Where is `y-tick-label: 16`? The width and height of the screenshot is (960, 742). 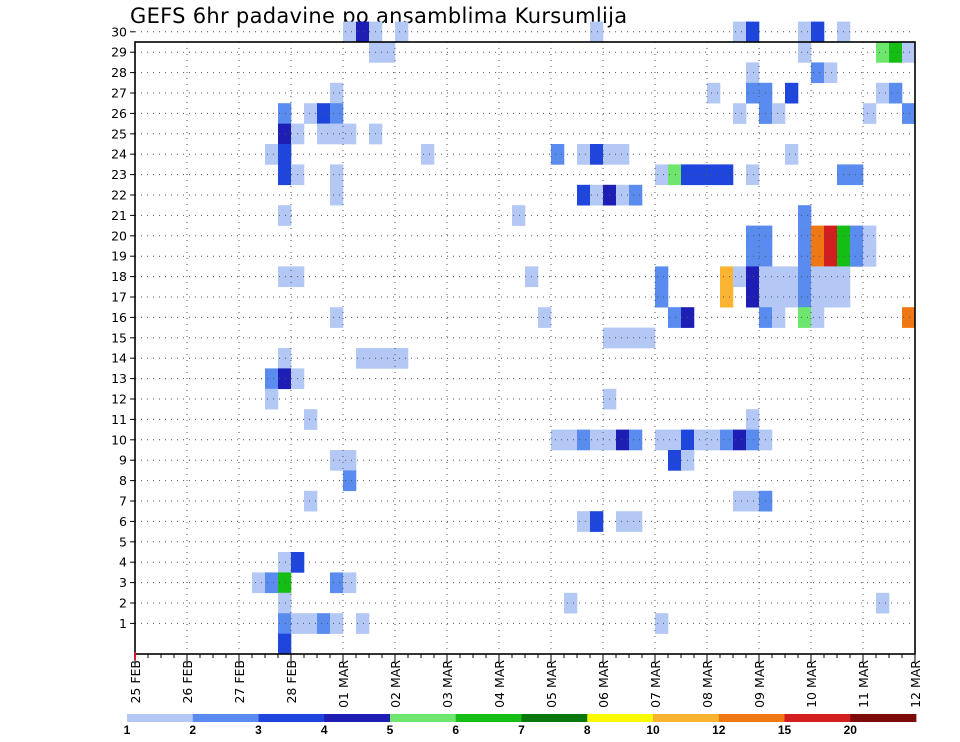
y-tick-label: 16 is located at coordinates (119, 317).